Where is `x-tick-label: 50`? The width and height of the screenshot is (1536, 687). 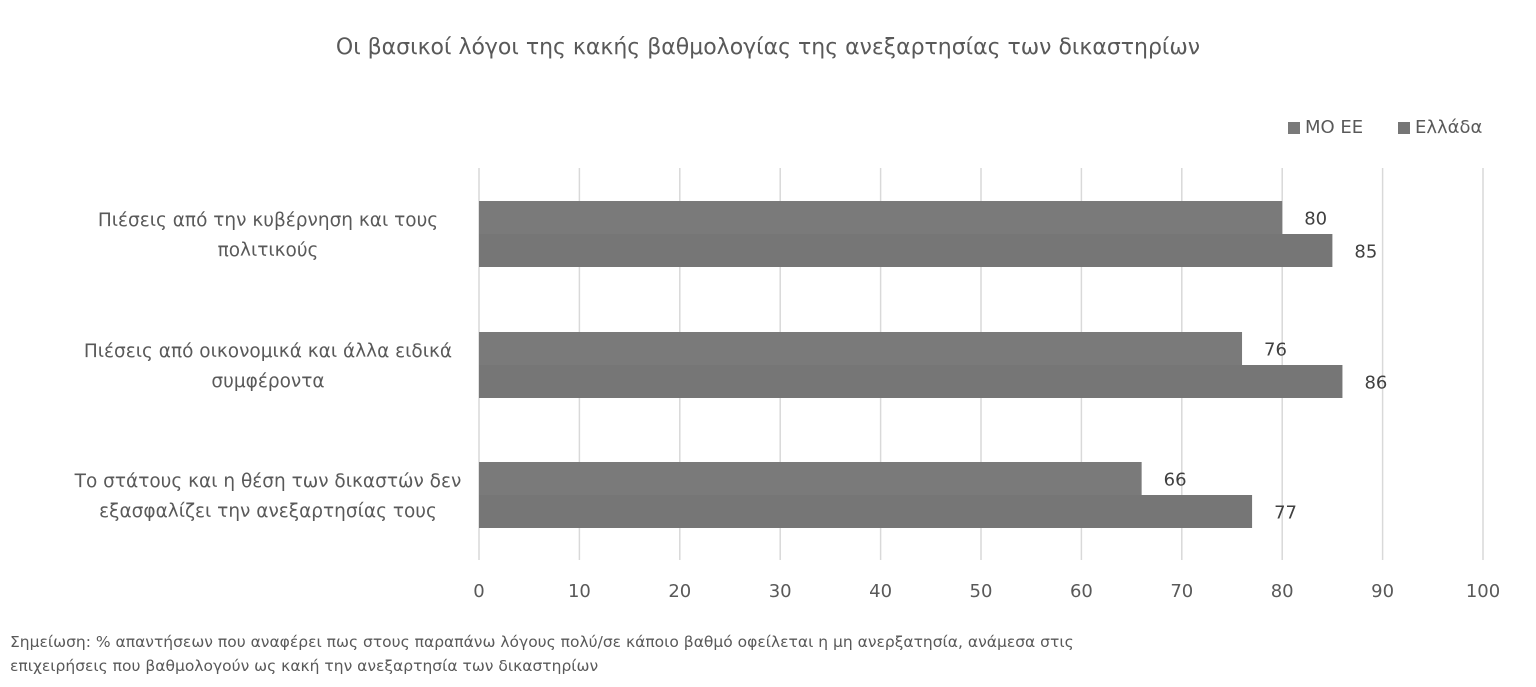 x-tick-label: 50 is located at coordinates (981, 591).